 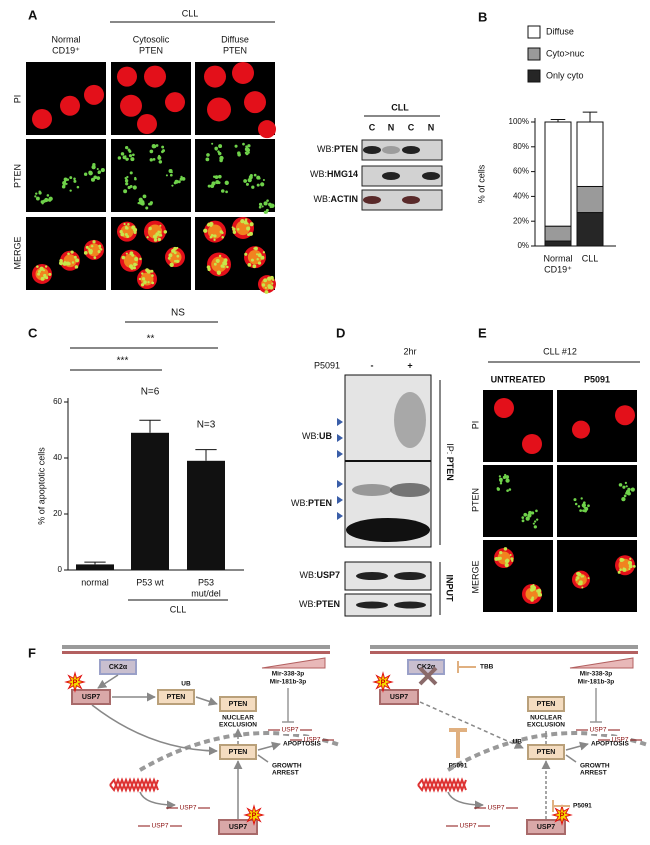 What do you see at coordinates (557, 258) in the screenshot?
I see `x-tick-label: Normal` at bounding box center [557, 258].